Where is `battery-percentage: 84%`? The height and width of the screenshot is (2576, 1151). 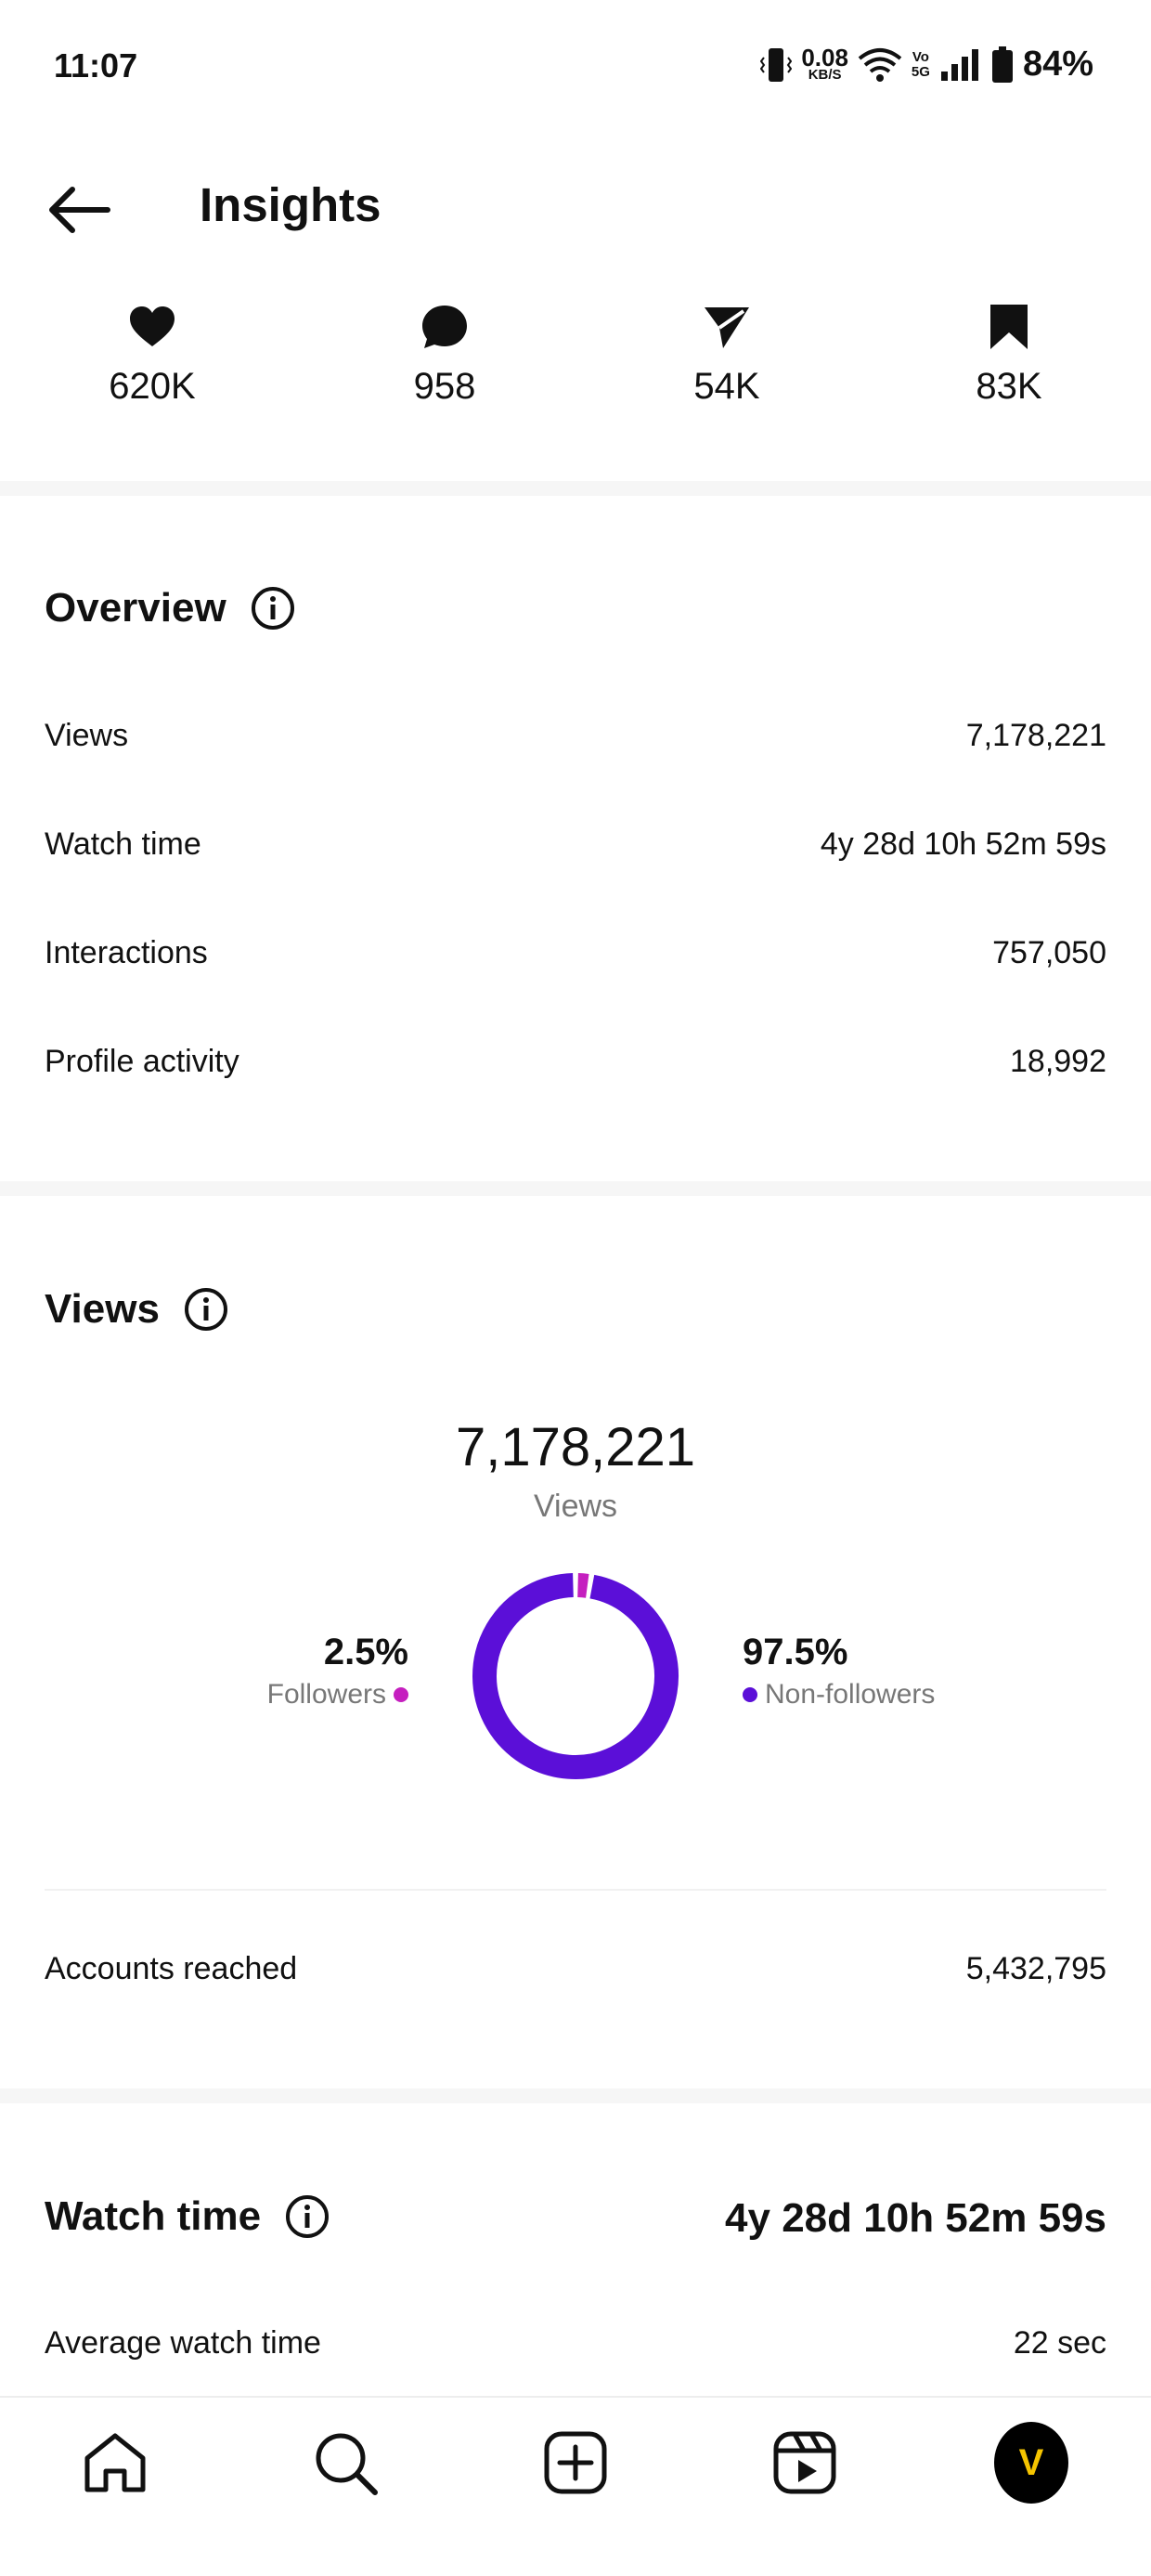 battery-percentage: 84% is located at coordinates (1057, 64).